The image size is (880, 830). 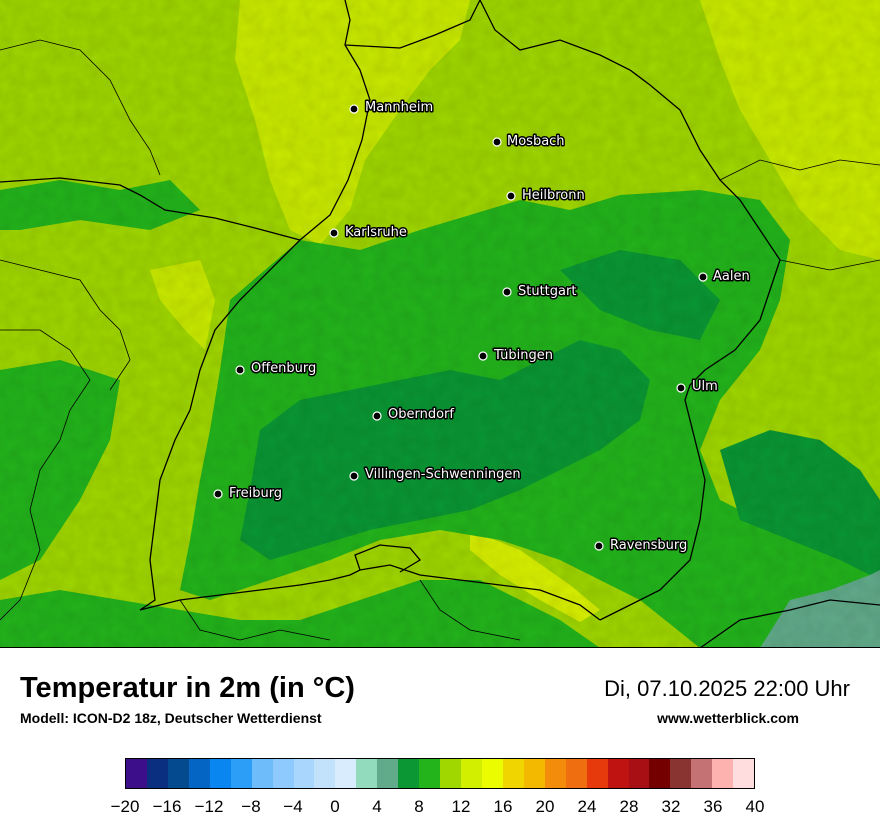 I want to click on border-rhine-france, so click(x=220, y=425).